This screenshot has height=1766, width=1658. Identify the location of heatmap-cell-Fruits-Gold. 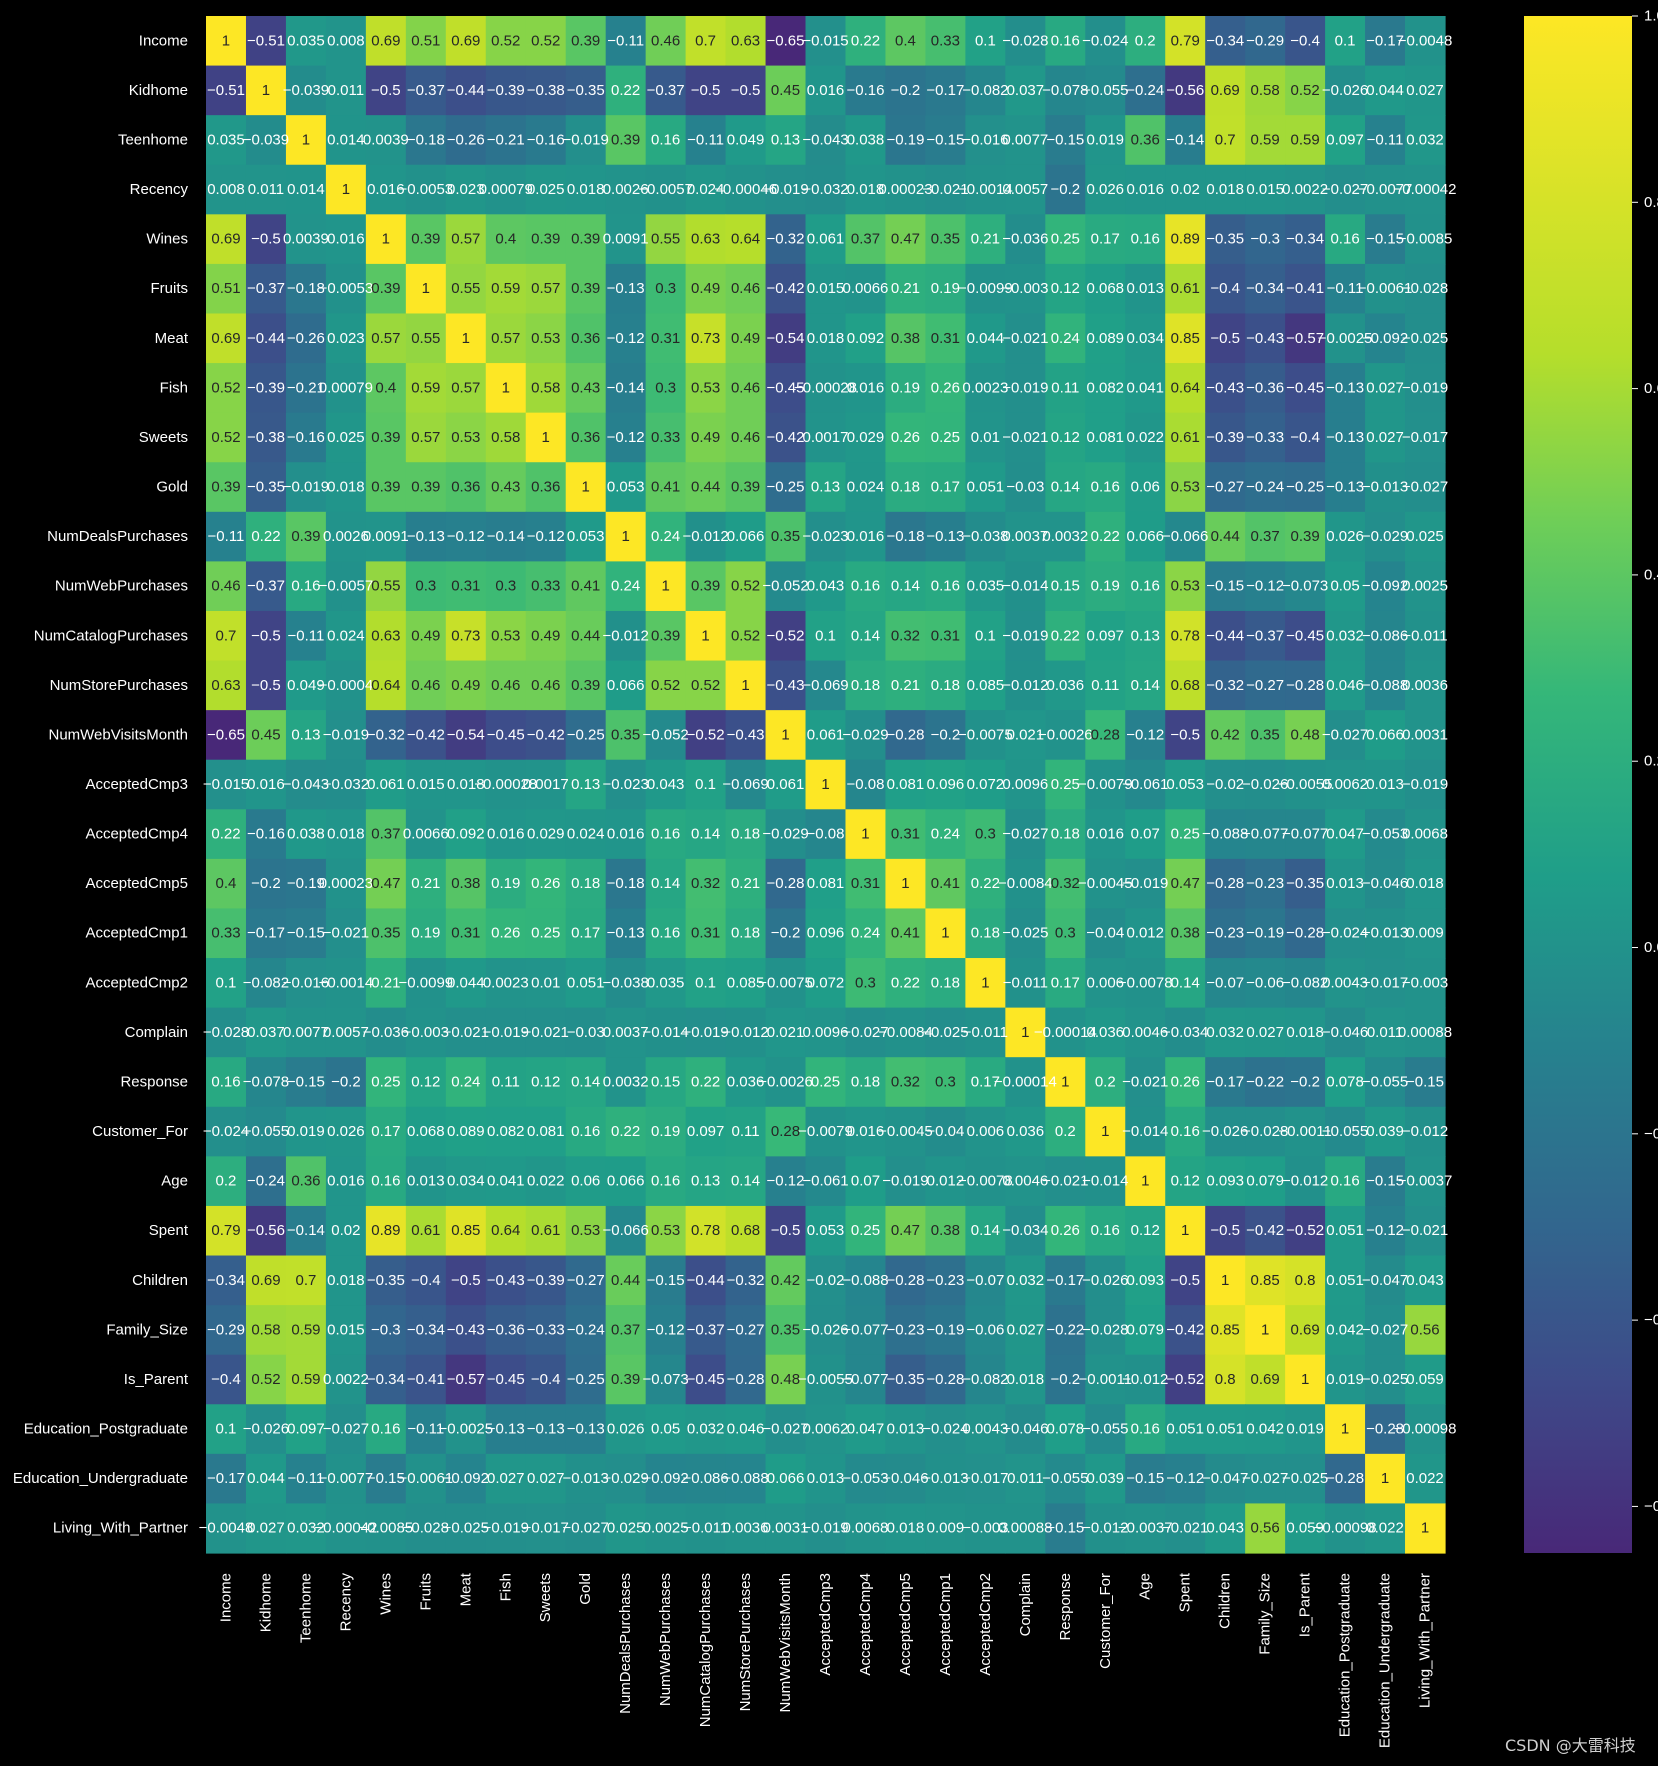
(586, 289).